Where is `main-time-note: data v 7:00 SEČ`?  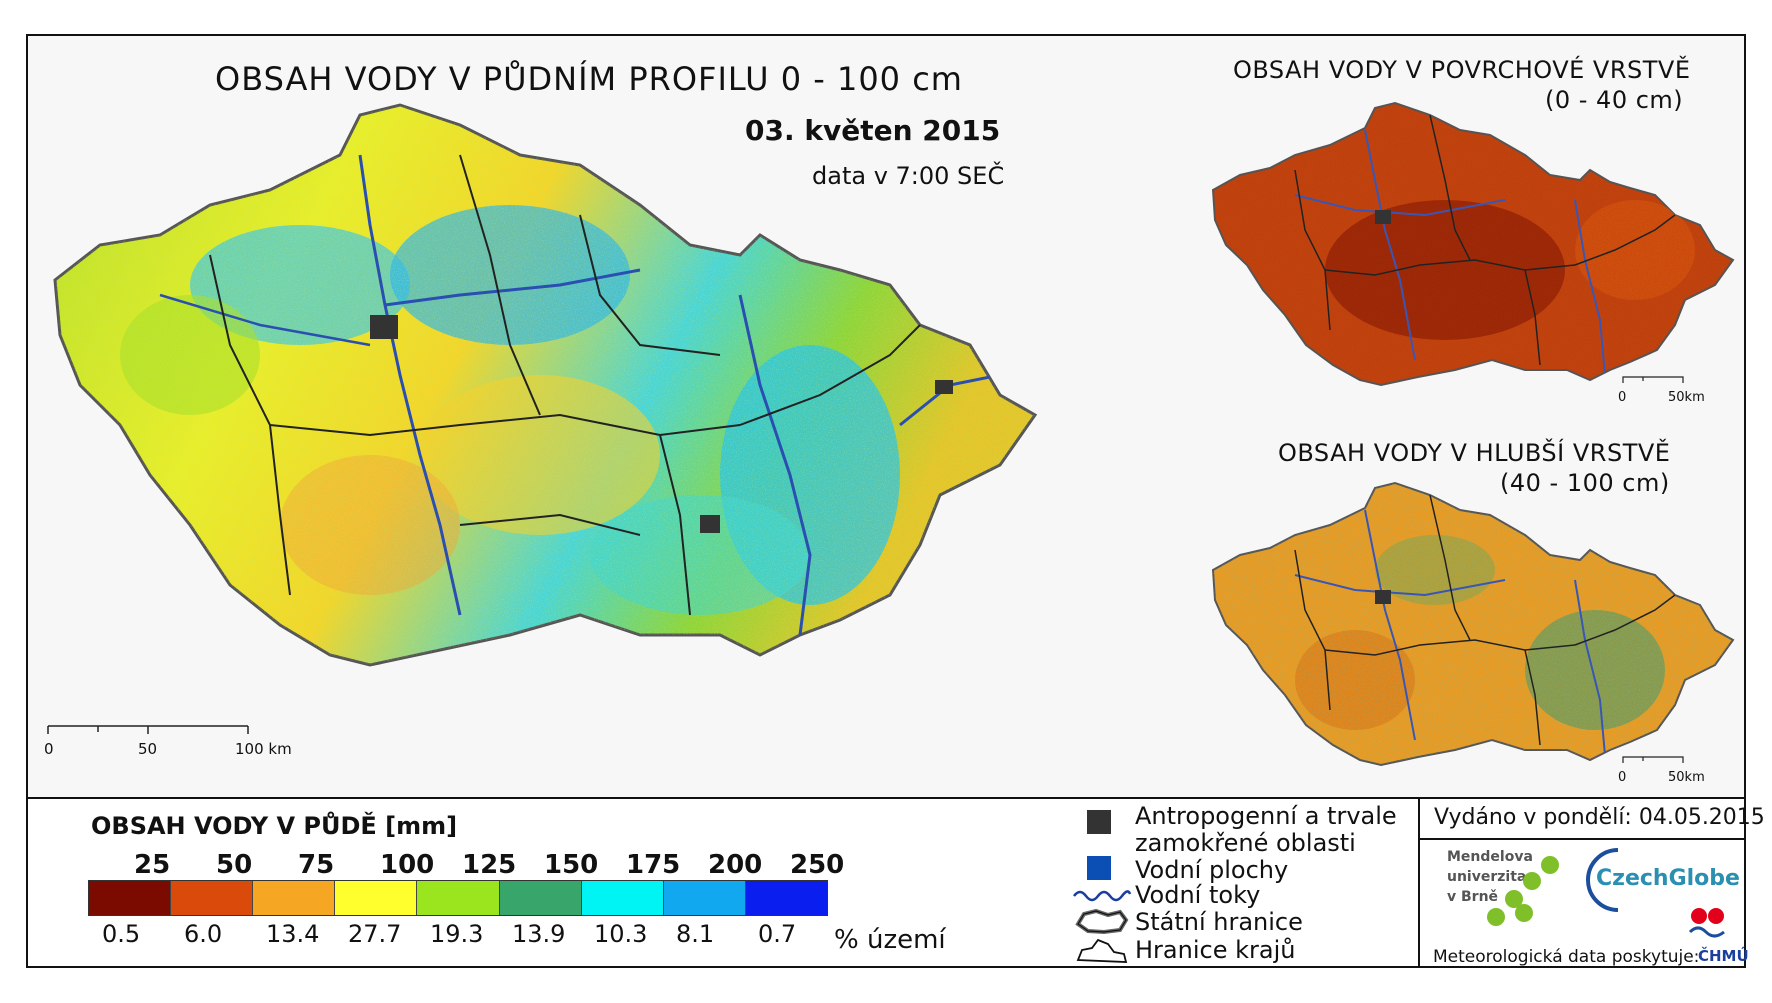
main-time-note: data v 7:00 SEČ is located at coordinates (908, 176).